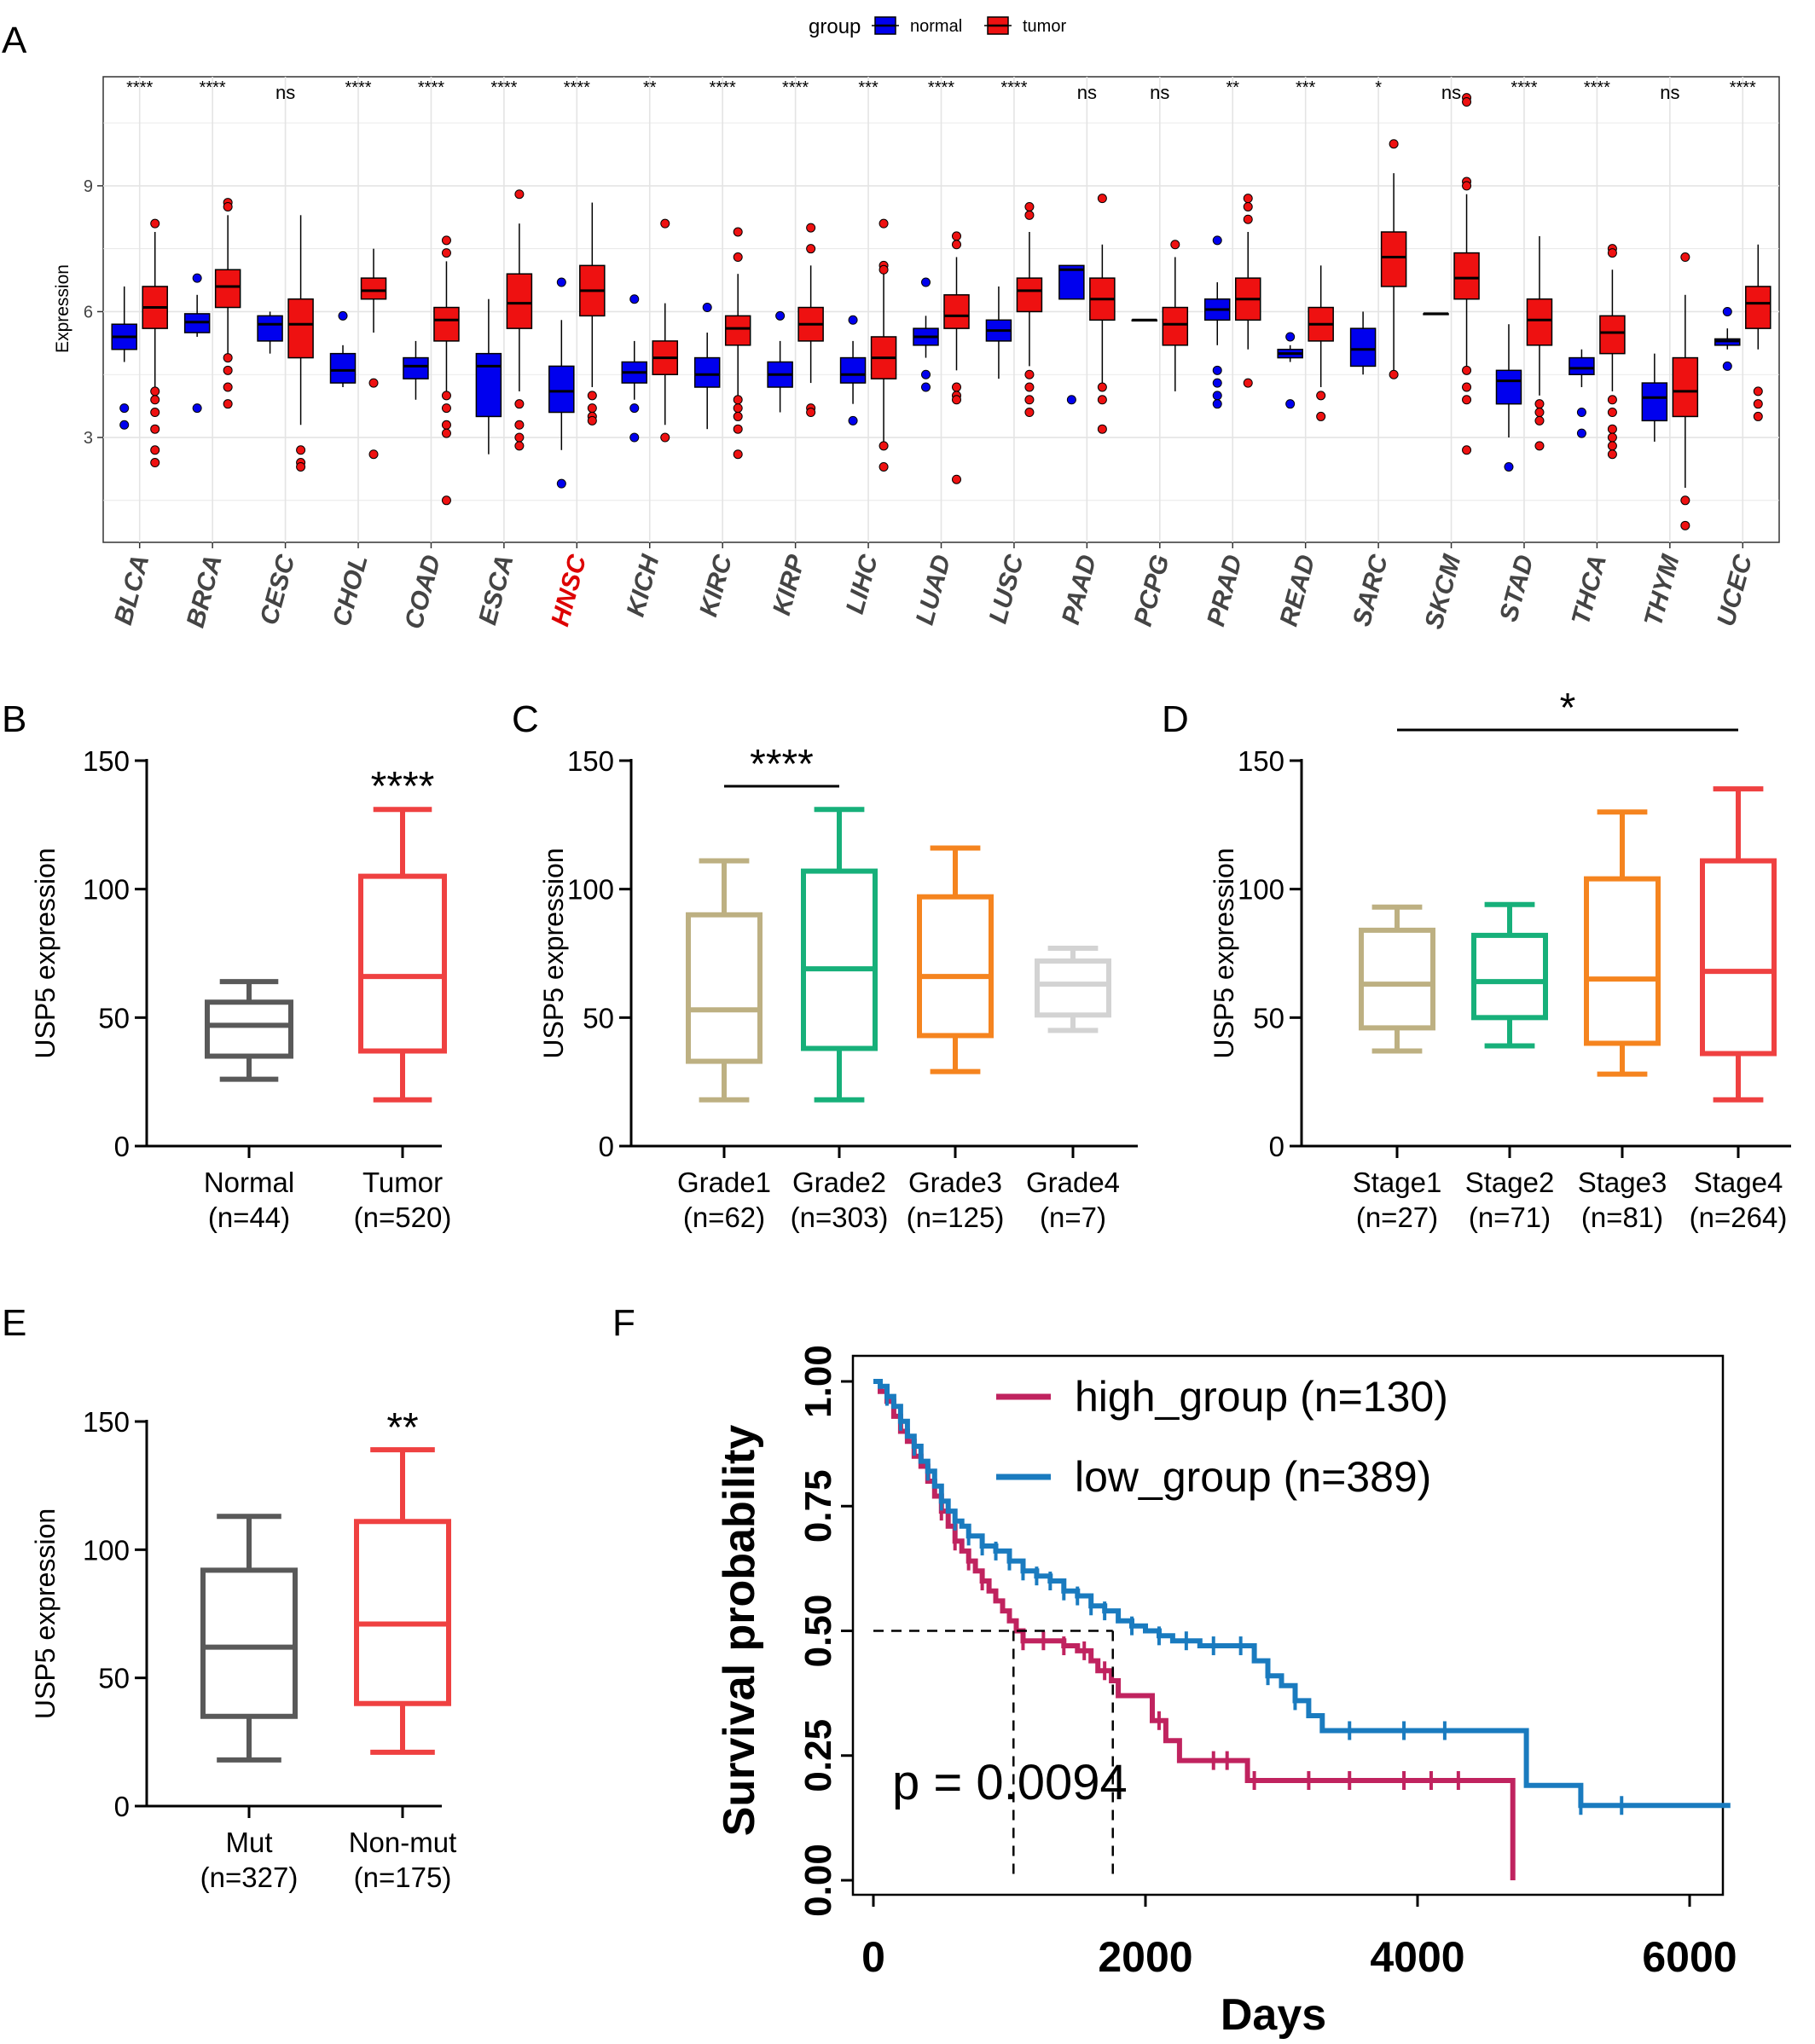  I want to click on panel-label-b: B, so click(14, 719).